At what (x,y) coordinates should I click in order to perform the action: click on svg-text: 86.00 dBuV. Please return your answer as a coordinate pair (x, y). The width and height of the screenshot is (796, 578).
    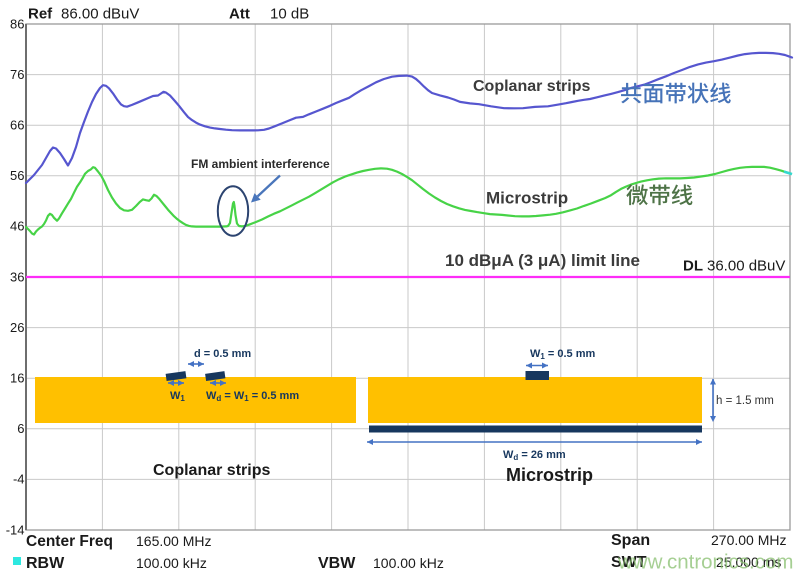
    Looking at the image, I should click on (100, 14).